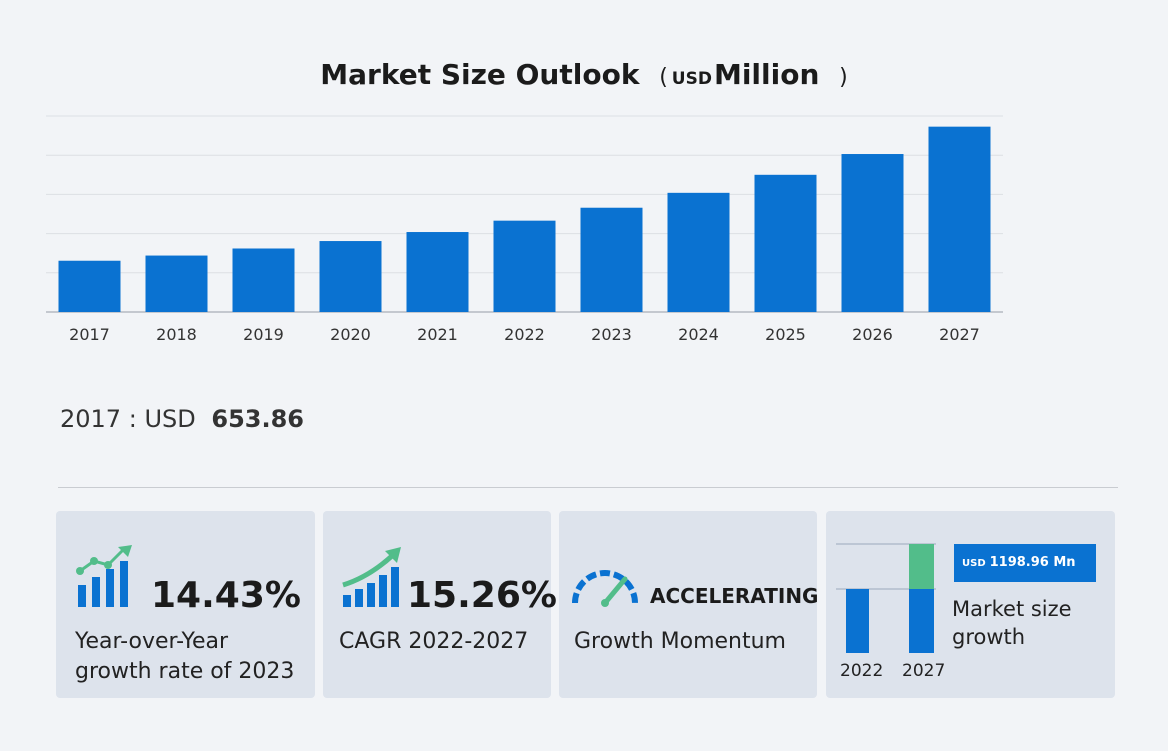 The width and height of the screenshot is (1168, 751). What do you see at coordinates (176, 334) in the screenshot?
I see `x-tick-label-2018: 2018` at bounding box center [176, 334].